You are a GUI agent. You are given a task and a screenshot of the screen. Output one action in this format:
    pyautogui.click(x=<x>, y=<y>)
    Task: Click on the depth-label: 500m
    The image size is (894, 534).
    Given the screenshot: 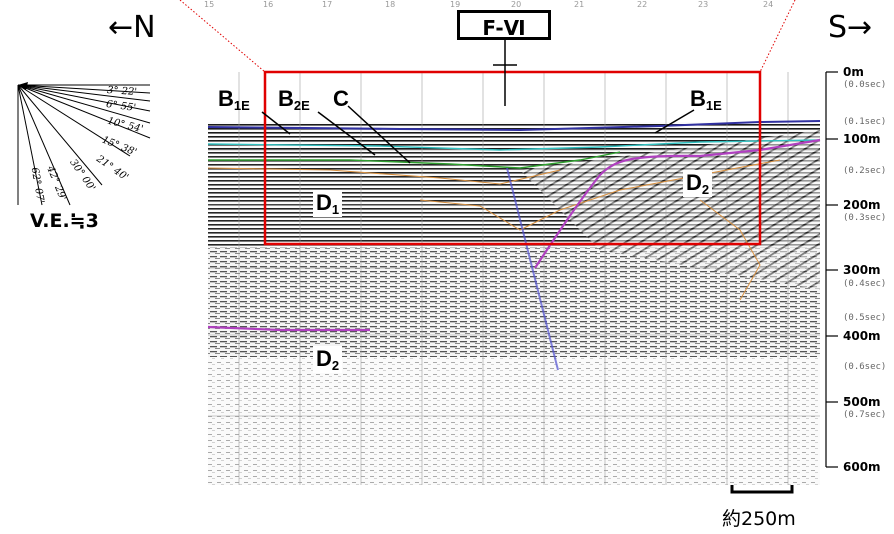 What is the action you would take?
    pyautogui.click(x=862, y=402)
    